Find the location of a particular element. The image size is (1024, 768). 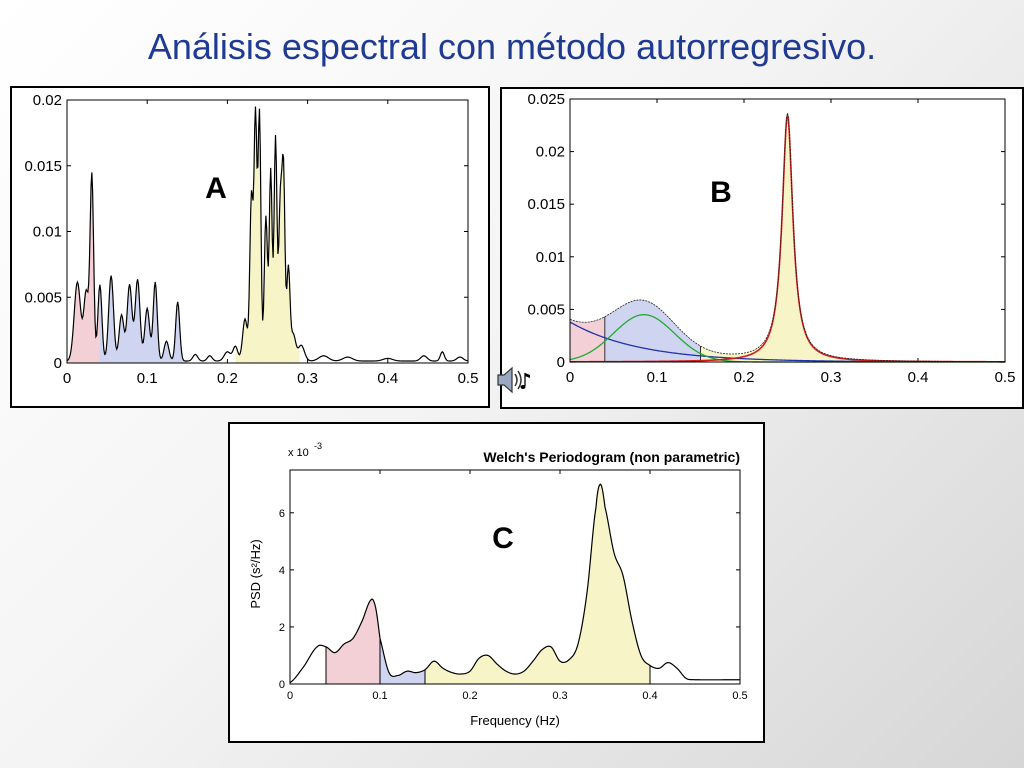

band-hf is located at coordinates (537, 584).